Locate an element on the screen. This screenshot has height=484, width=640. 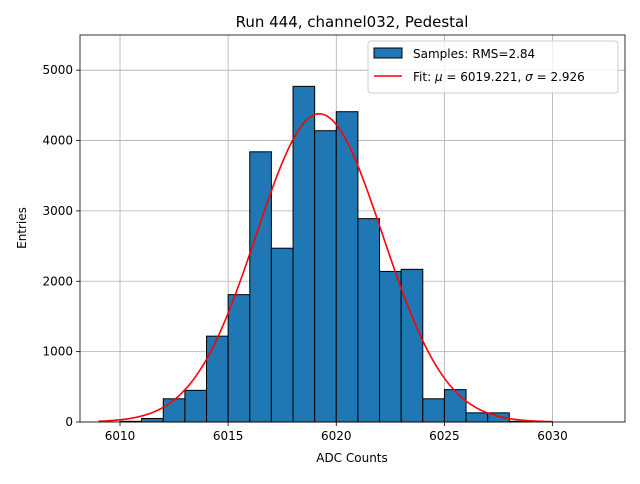
y-tick-label: 0 is located at coordinates (69, 422).